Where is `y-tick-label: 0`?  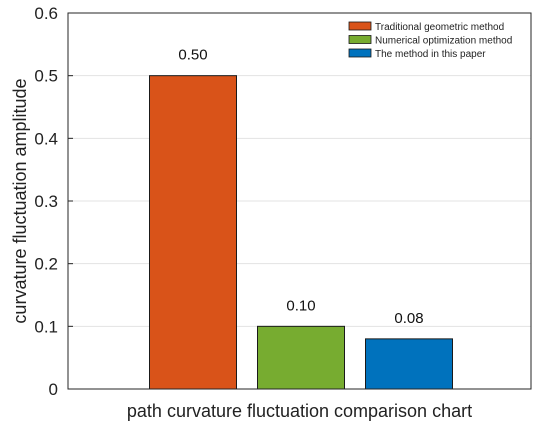
y-tick-label: 0 is located at coordinates (53, 389).